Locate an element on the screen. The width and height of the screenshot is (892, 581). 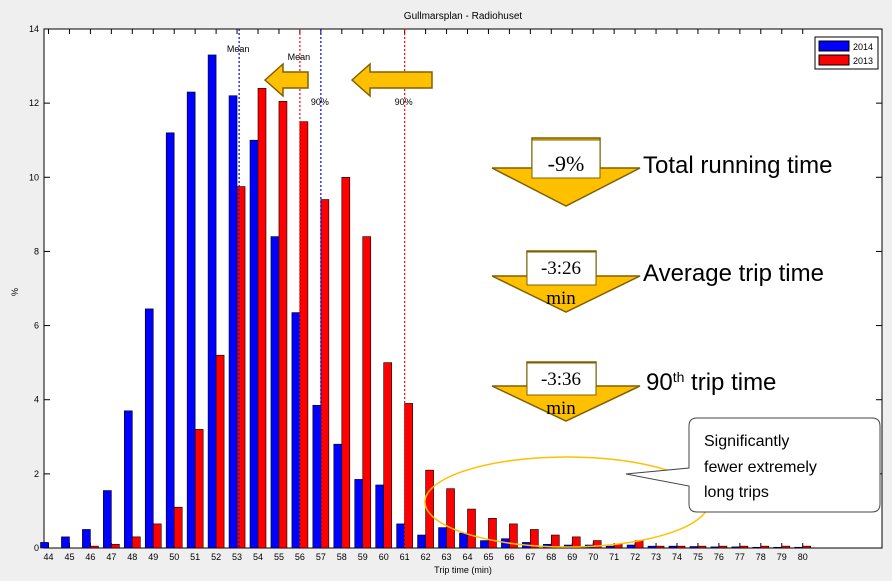
x-tick-label: 65 is located at coordinates (488, 557).